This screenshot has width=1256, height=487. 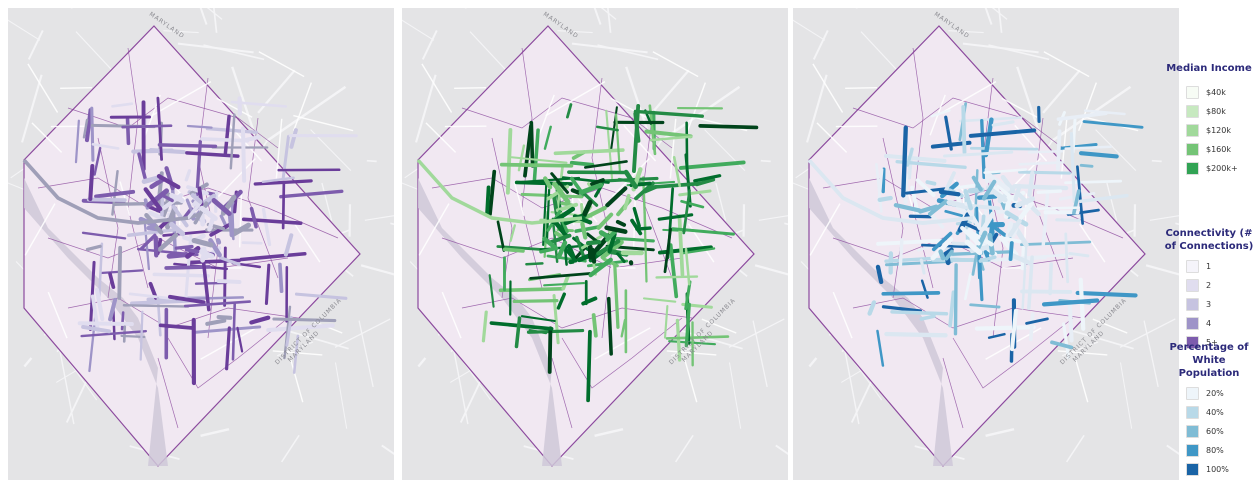 What do you see at coordinates (1221, 92) in the screenshot?
I see `legend-item: $40k` at bounding box center [1221, 92].